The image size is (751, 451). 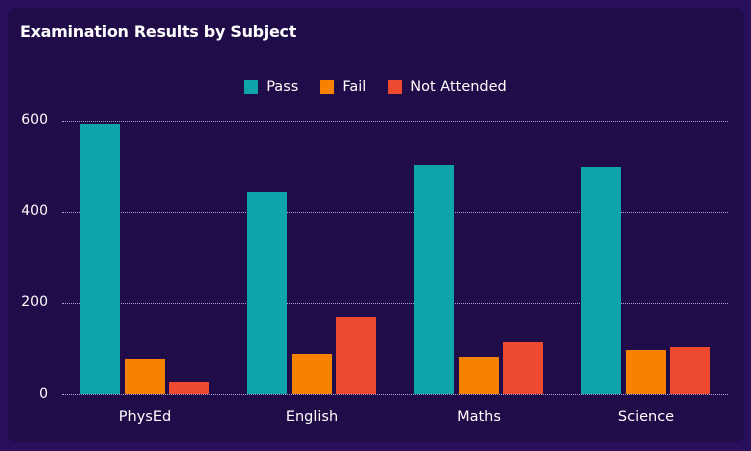 I want to click on bar-fail-english, so click(x=311, y=374).